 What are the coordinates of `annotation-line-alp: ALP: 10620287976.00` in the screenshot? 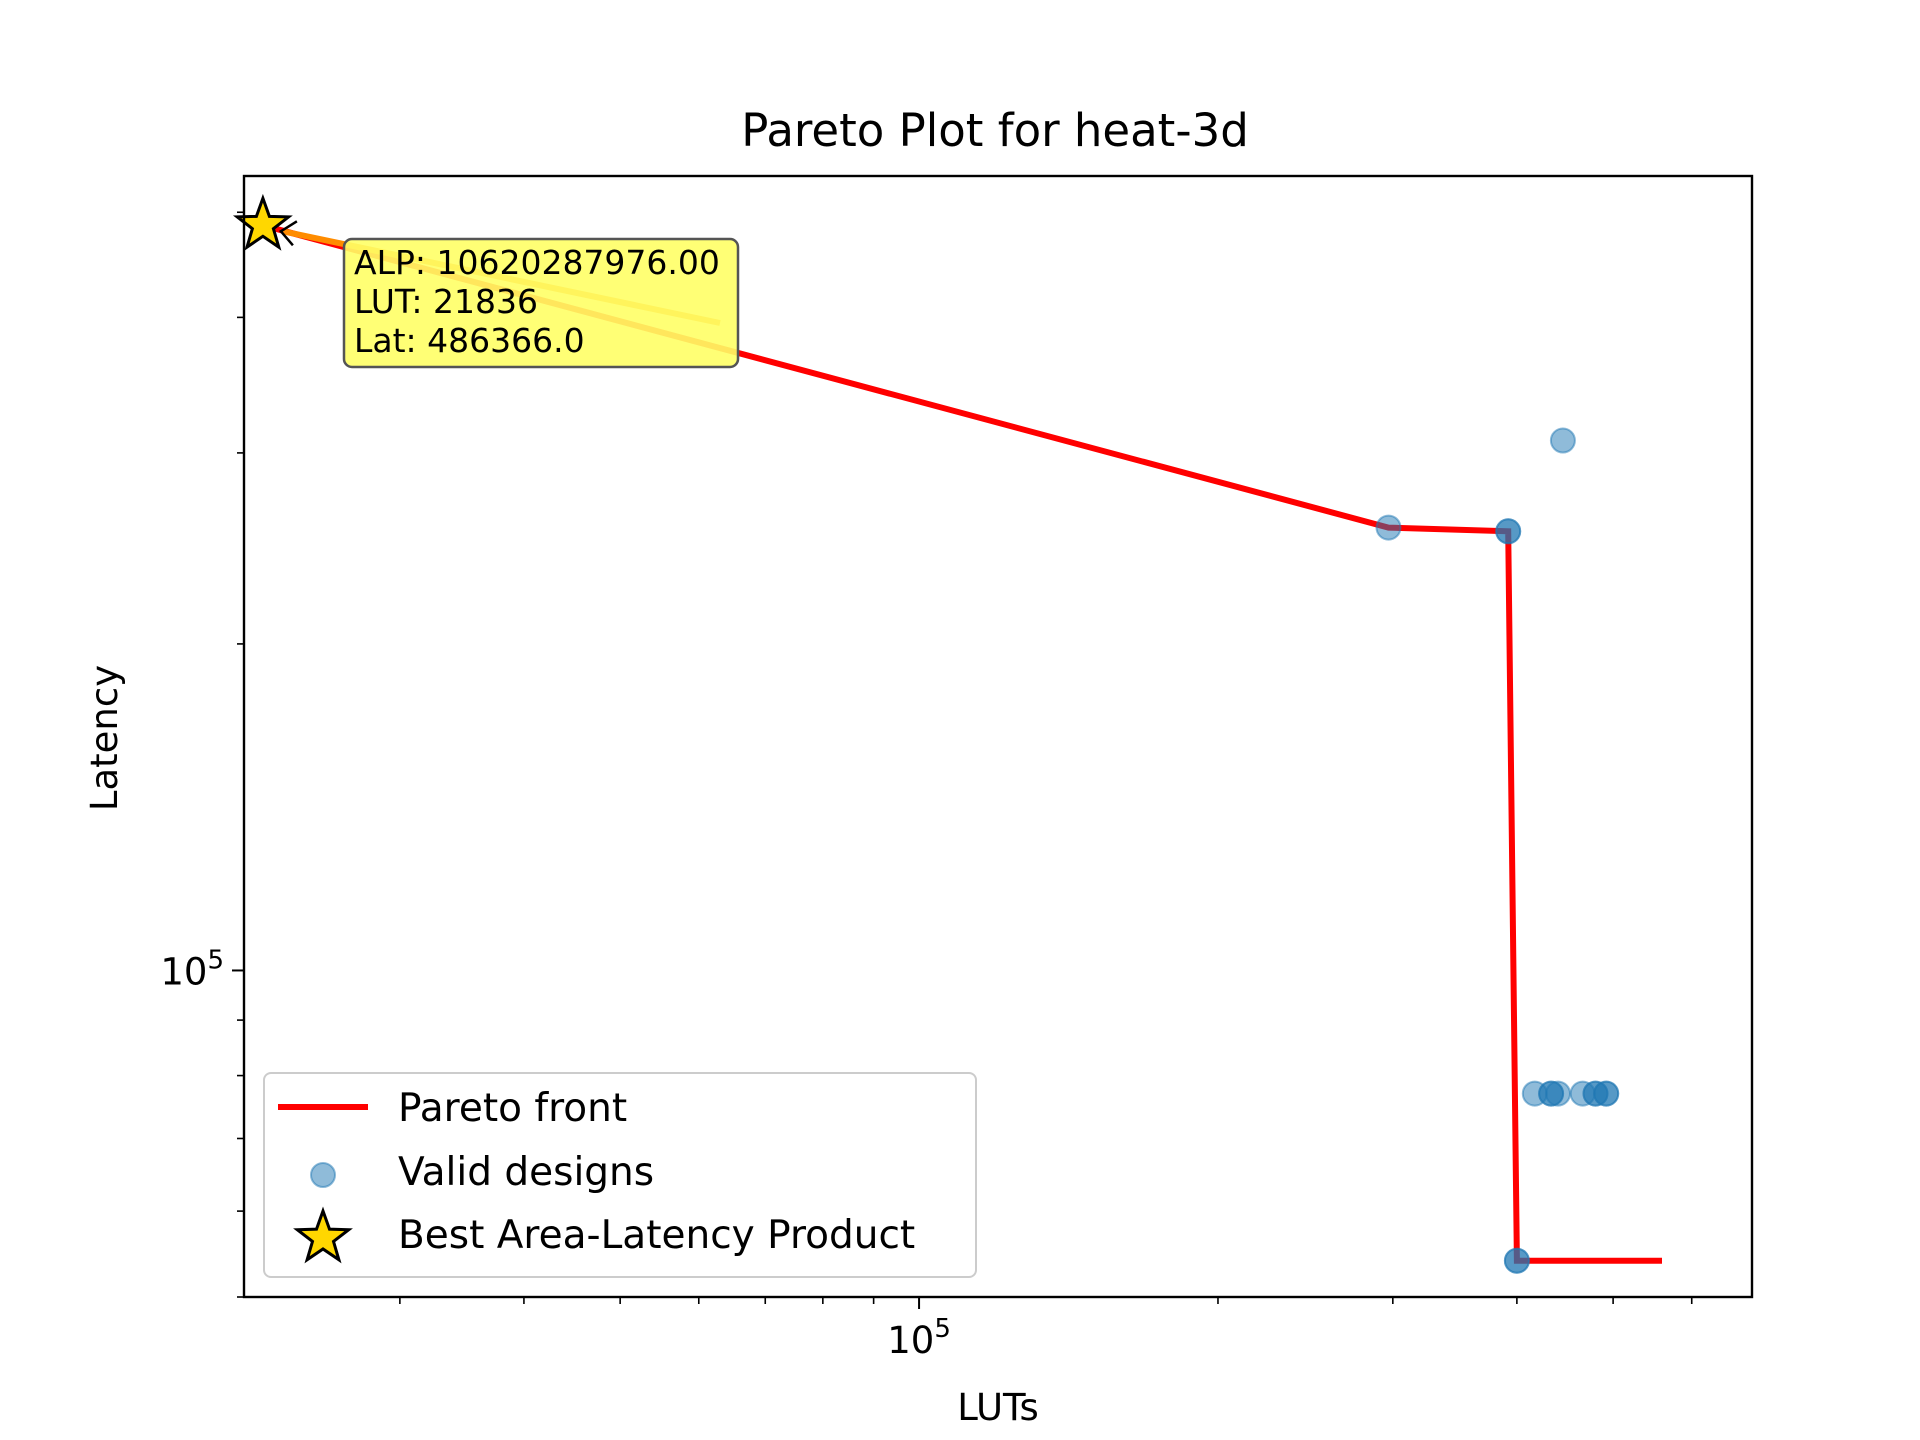 It's located at (537, 262).